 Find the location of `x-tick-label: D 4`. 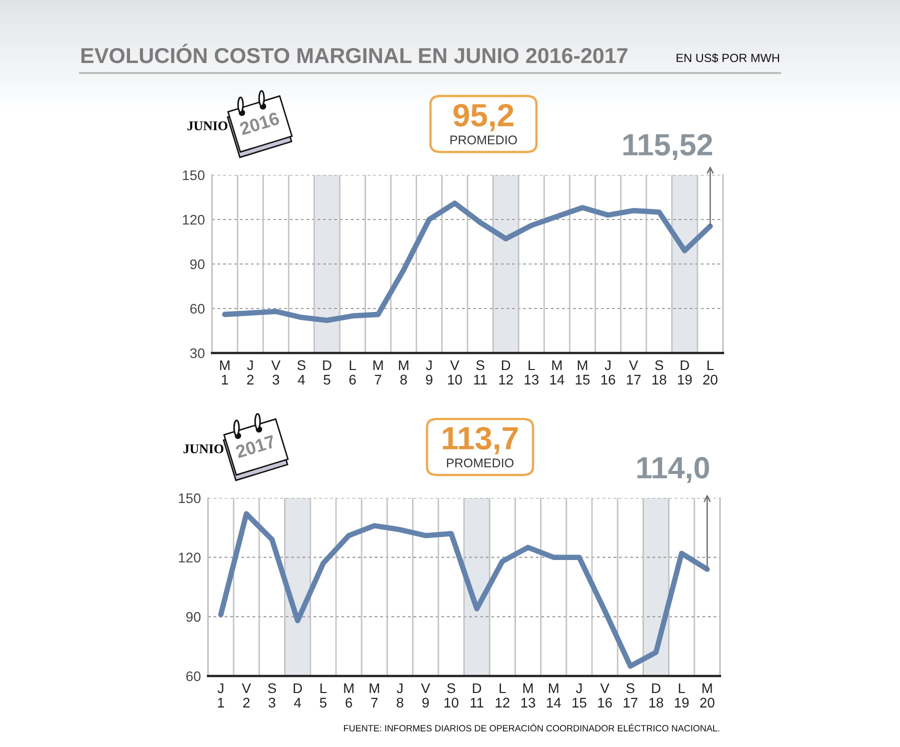

x-tick-label: D 4 is located at coordinates (298, 695).